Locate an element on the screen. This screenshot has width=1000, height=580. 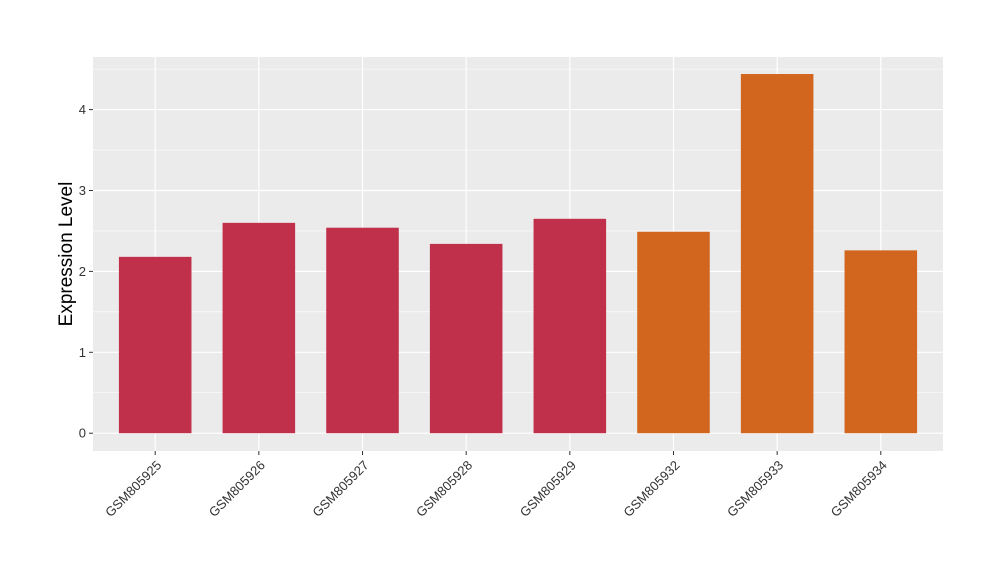
x-tick-label: GSM805933 is located at coordinates (755, 489).